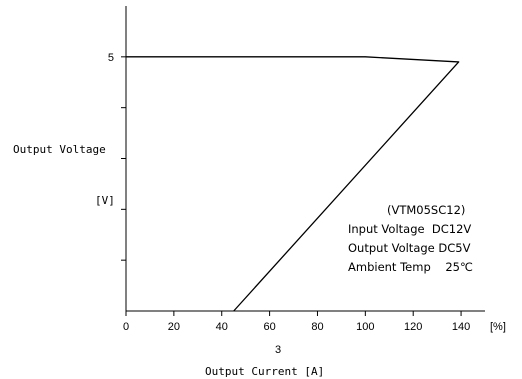 This screenshot has height=379, width=522. What do you see at coordinates (410, 267) in the screenshot?
I see `annotation-ambient-temp: Ambient Temp 25℃` at bounding box center [410, 267].